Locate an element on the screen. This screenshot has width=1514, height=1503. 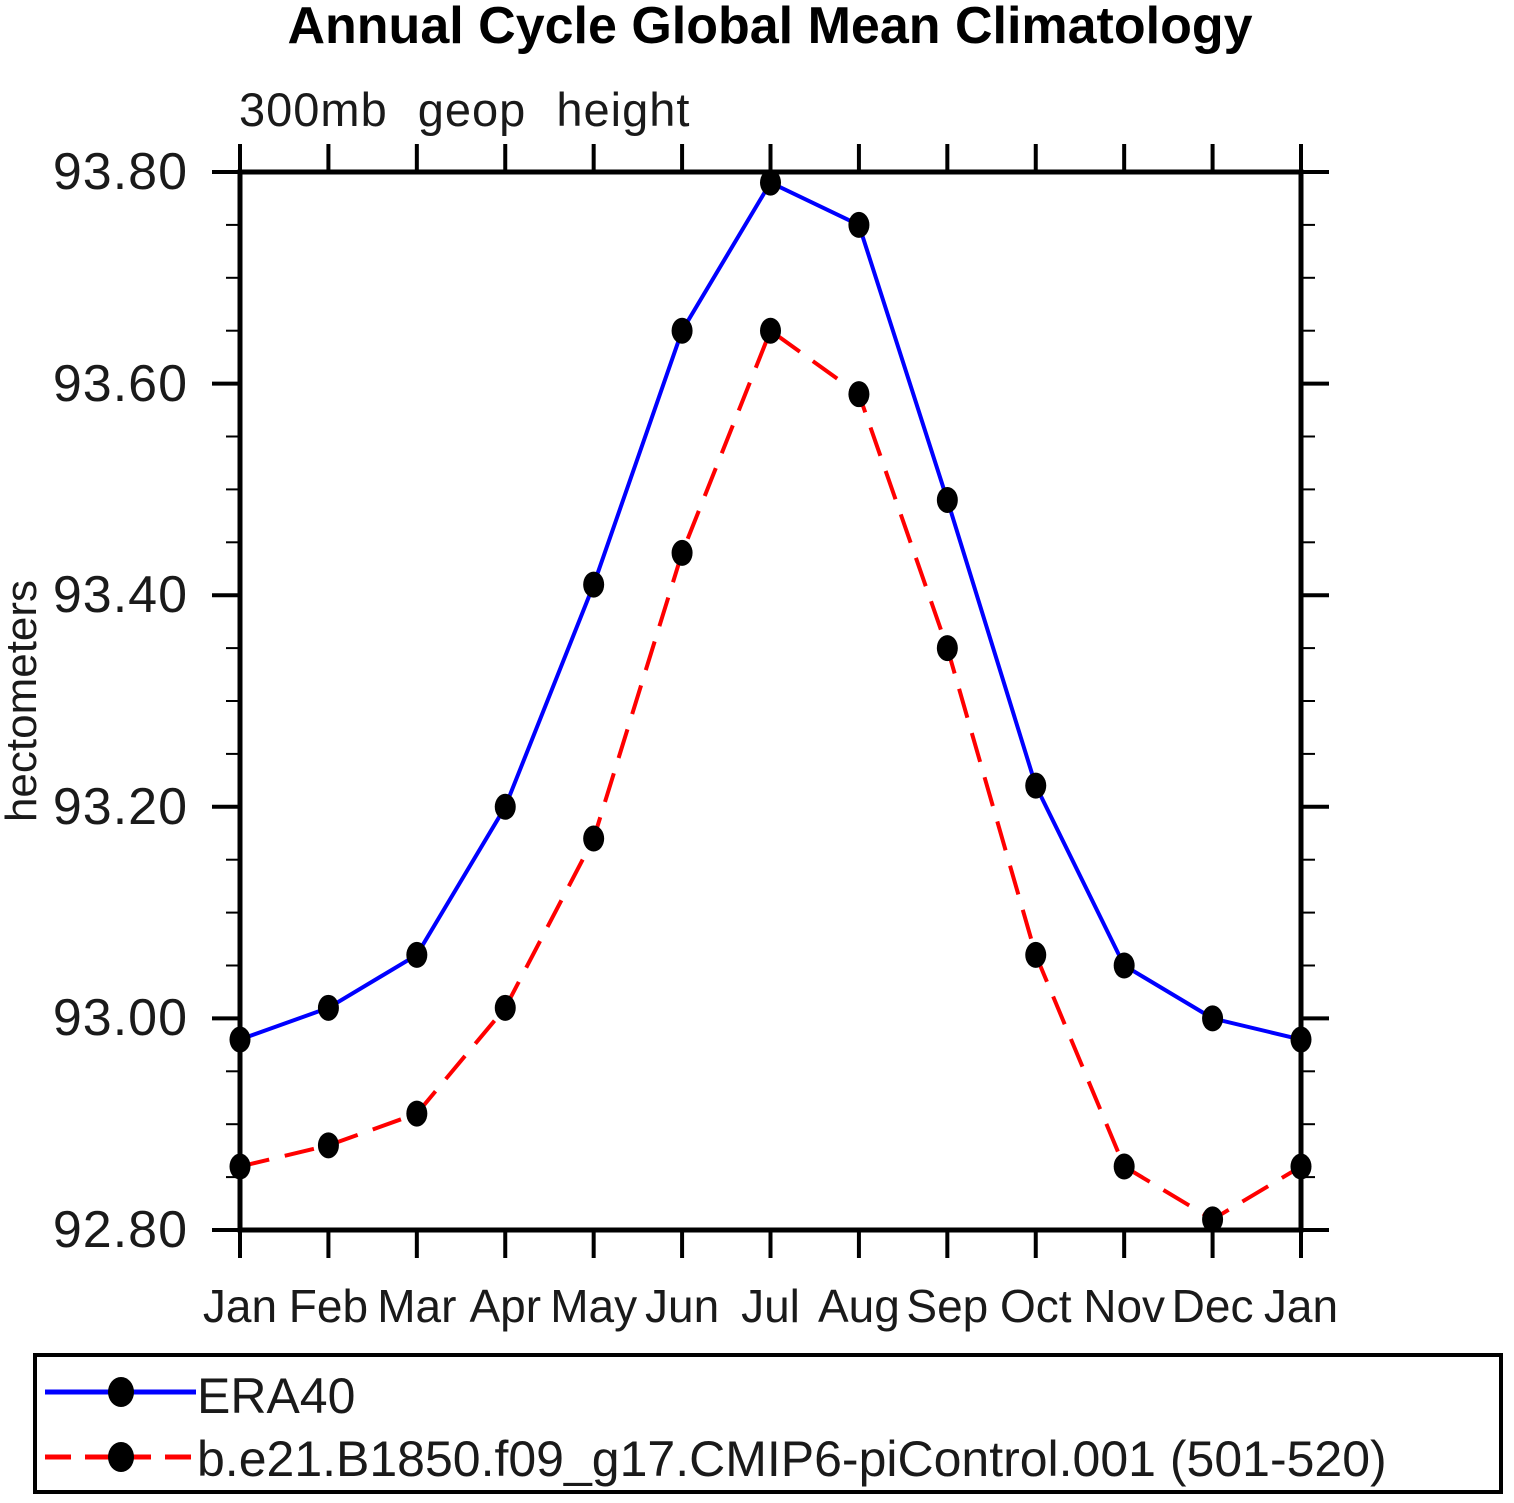
x-tick-label: Jul is located at coordinates (770, 1306).